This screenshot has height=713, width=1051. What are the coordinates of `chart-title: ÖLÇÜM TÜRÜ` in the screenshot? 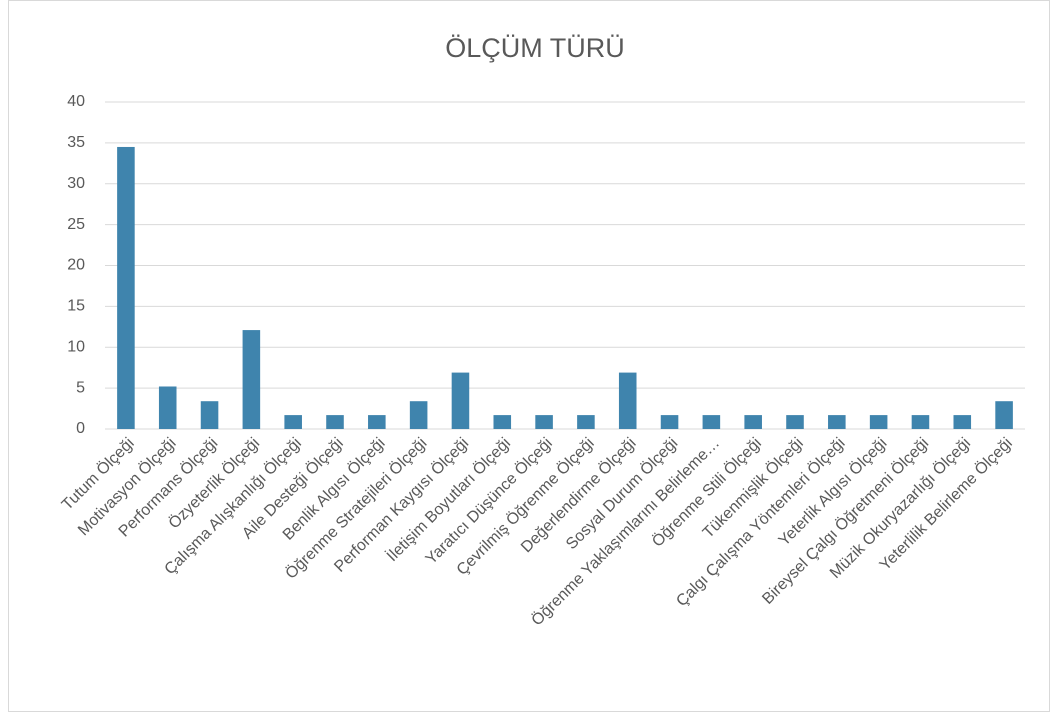 It's located at (535, 48).